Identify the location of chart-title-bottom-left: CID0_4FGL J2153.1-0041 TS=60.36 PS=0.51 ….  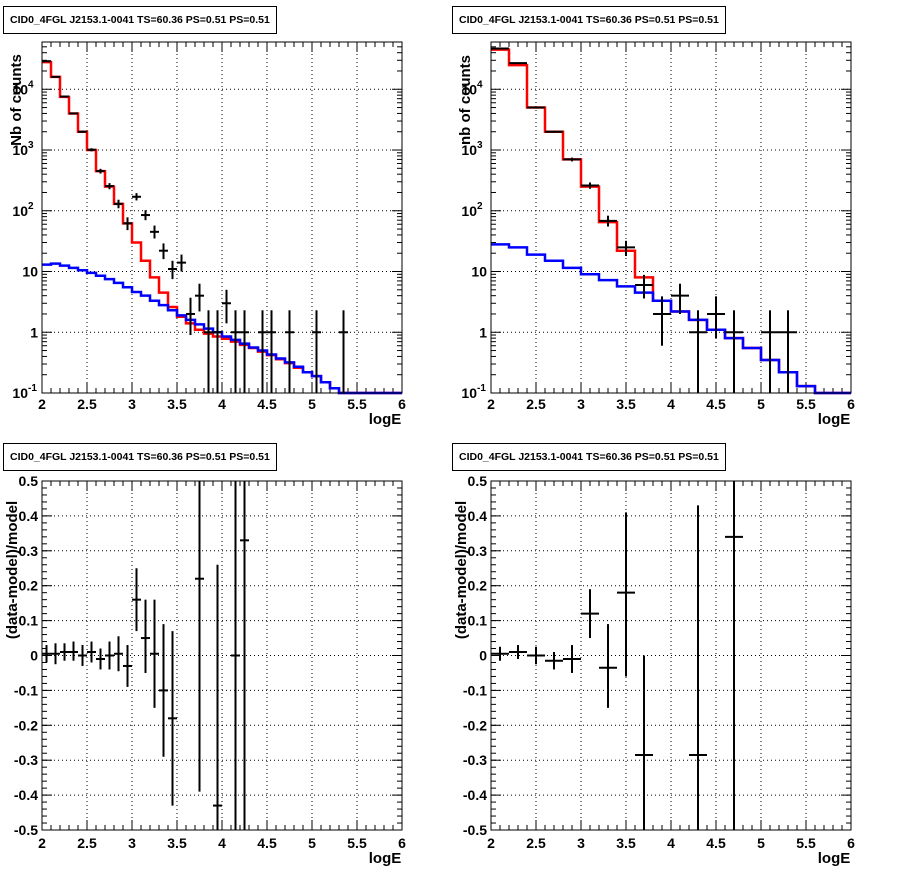
(140, 457).